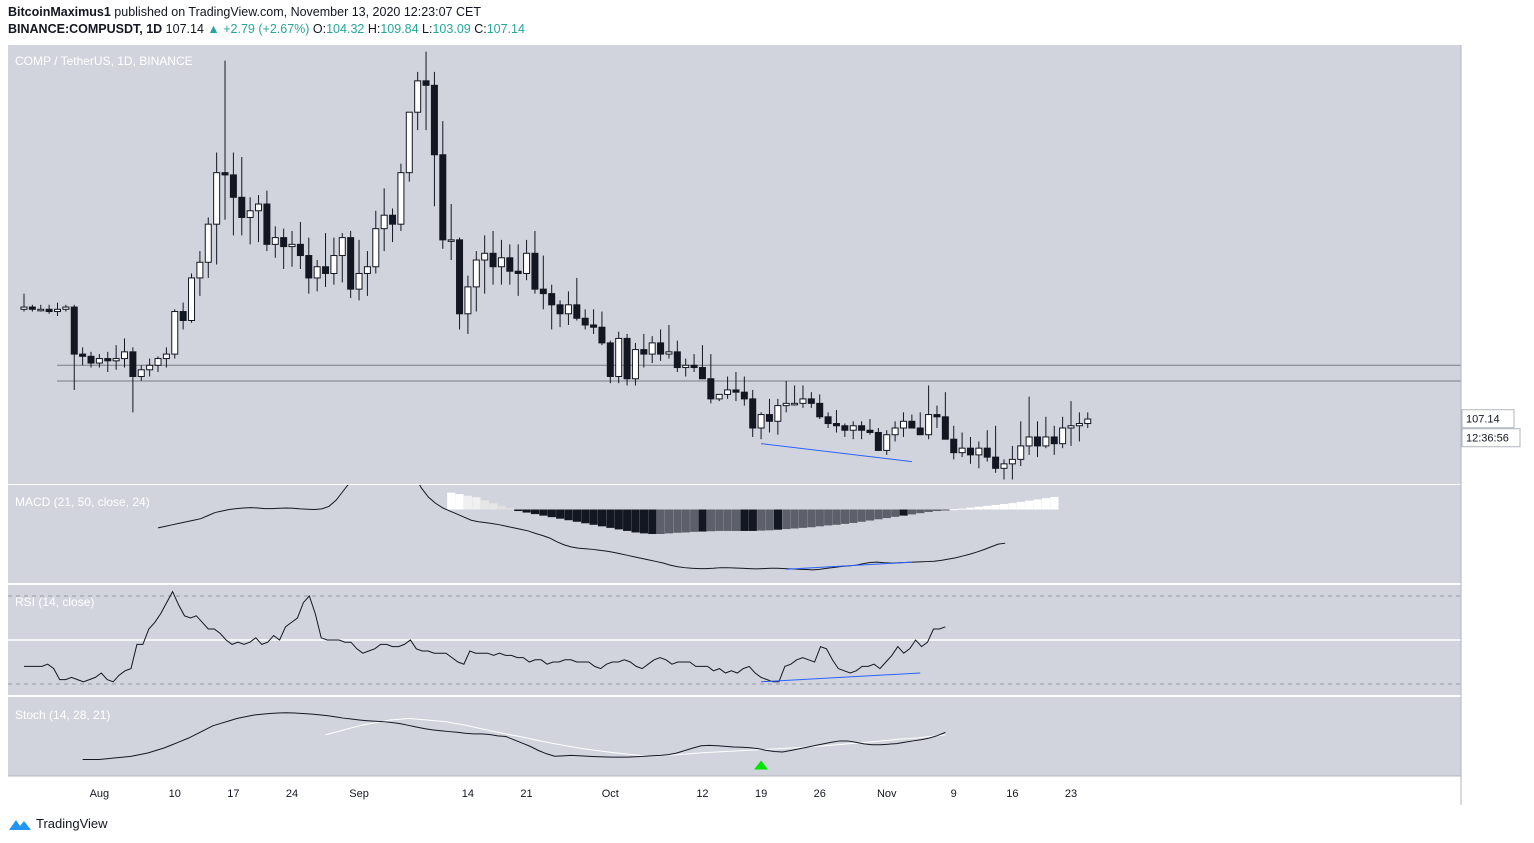  I want to click on low-value: 103.09, so click(451, 29).